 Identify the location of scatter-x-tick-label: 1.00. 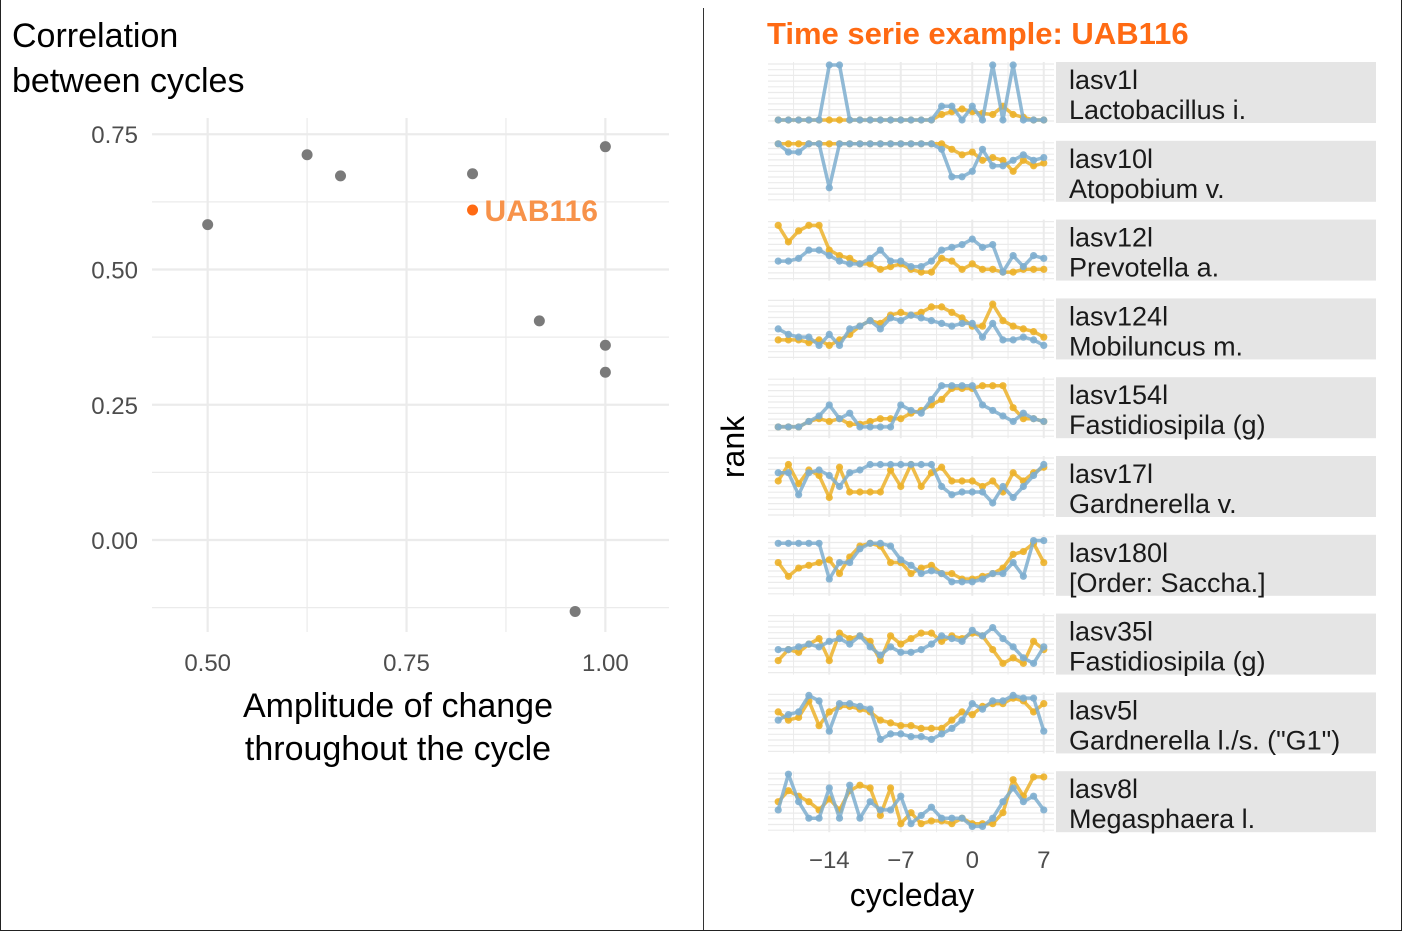
(605, 663).